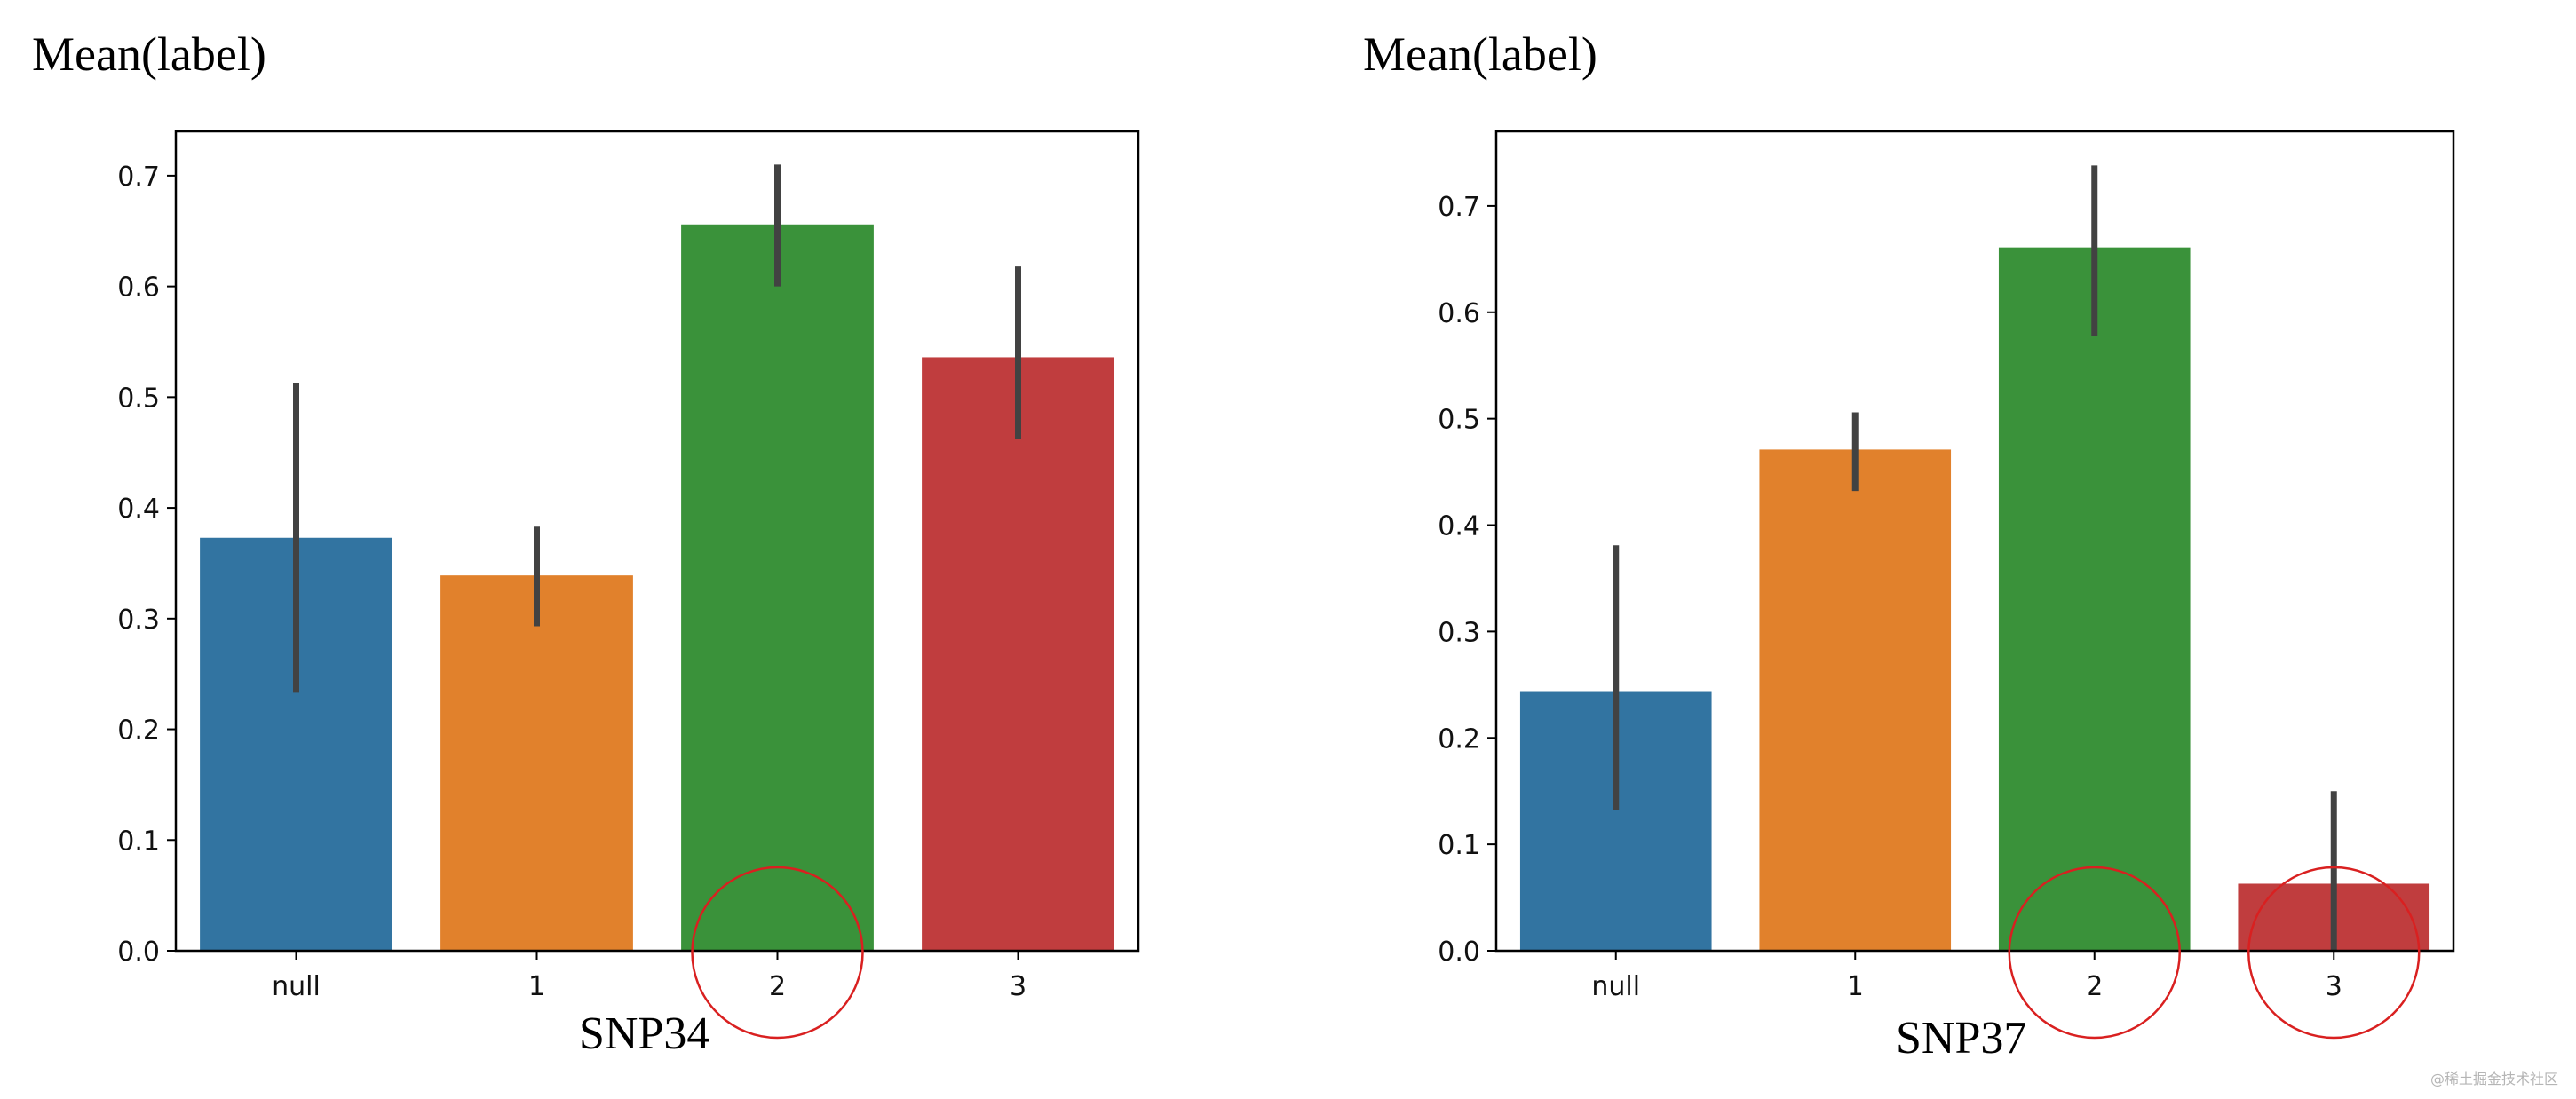 This screenshot has height=1099, width=2576. Describe the element at coordinates (2494, 1079) in the screenshot. I see `watermark: @稀土掘金技术社区` at that location.